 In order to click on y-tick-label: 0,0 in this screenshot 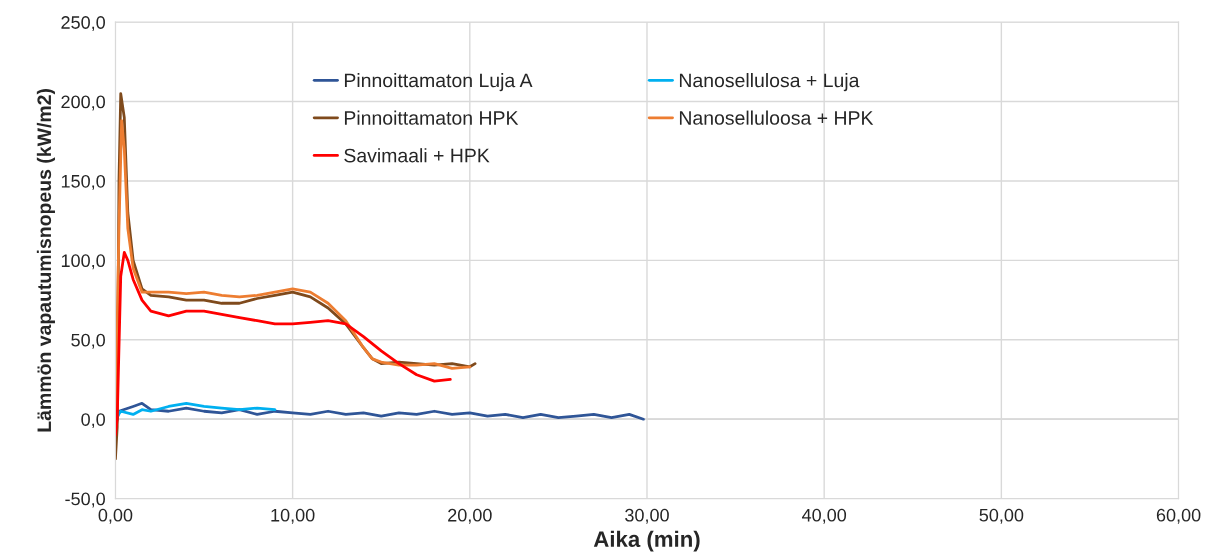, I will do `click(93, 421)`.